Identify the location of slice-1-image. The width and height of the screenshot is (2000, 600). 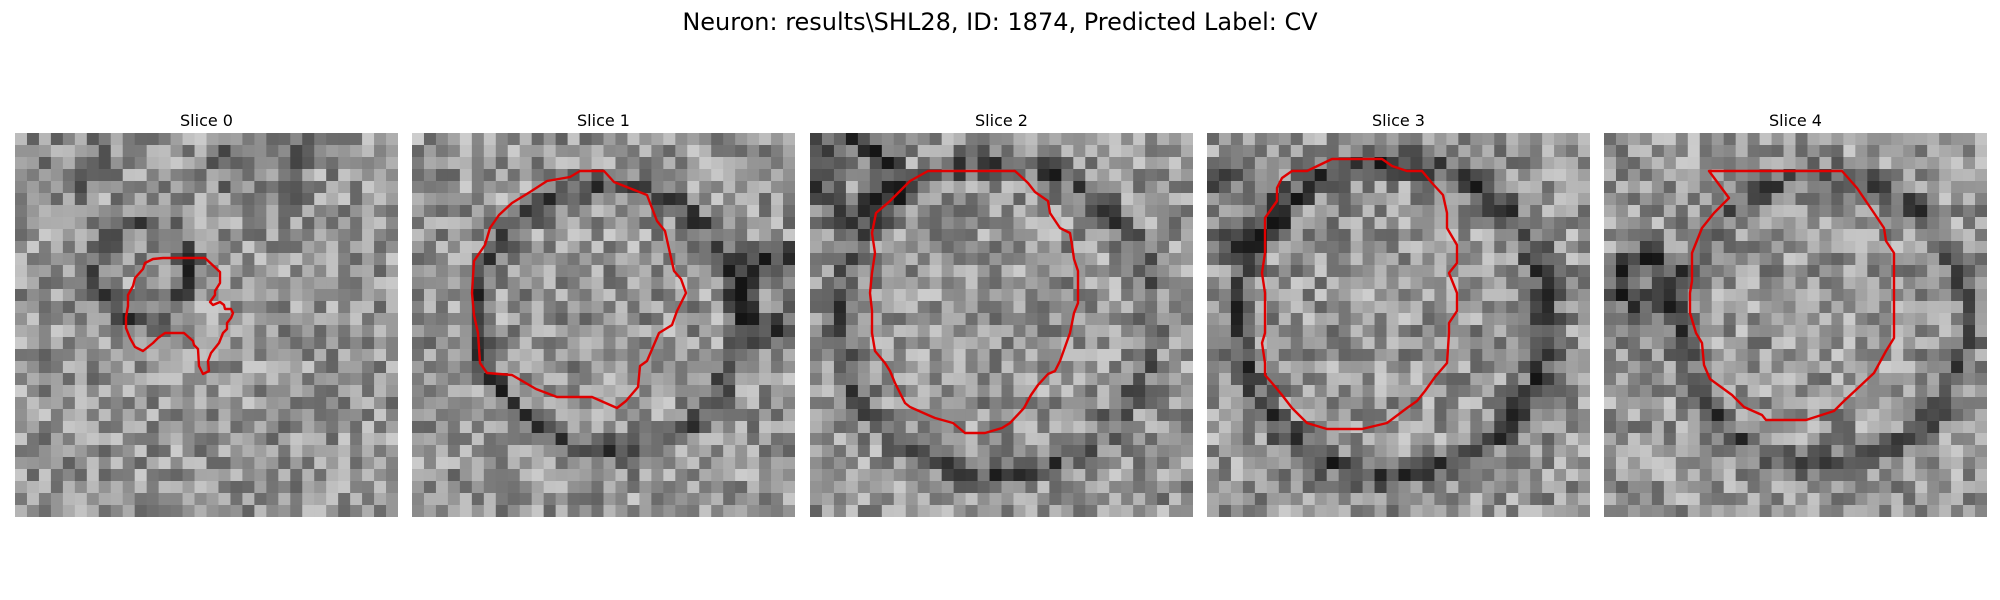
(603, 325).